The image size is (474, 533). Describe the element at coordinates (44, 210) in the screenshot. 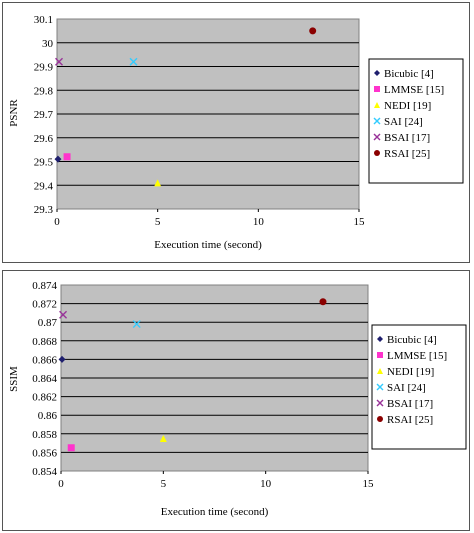

I see `y-tick-label: 29.3` at that location.